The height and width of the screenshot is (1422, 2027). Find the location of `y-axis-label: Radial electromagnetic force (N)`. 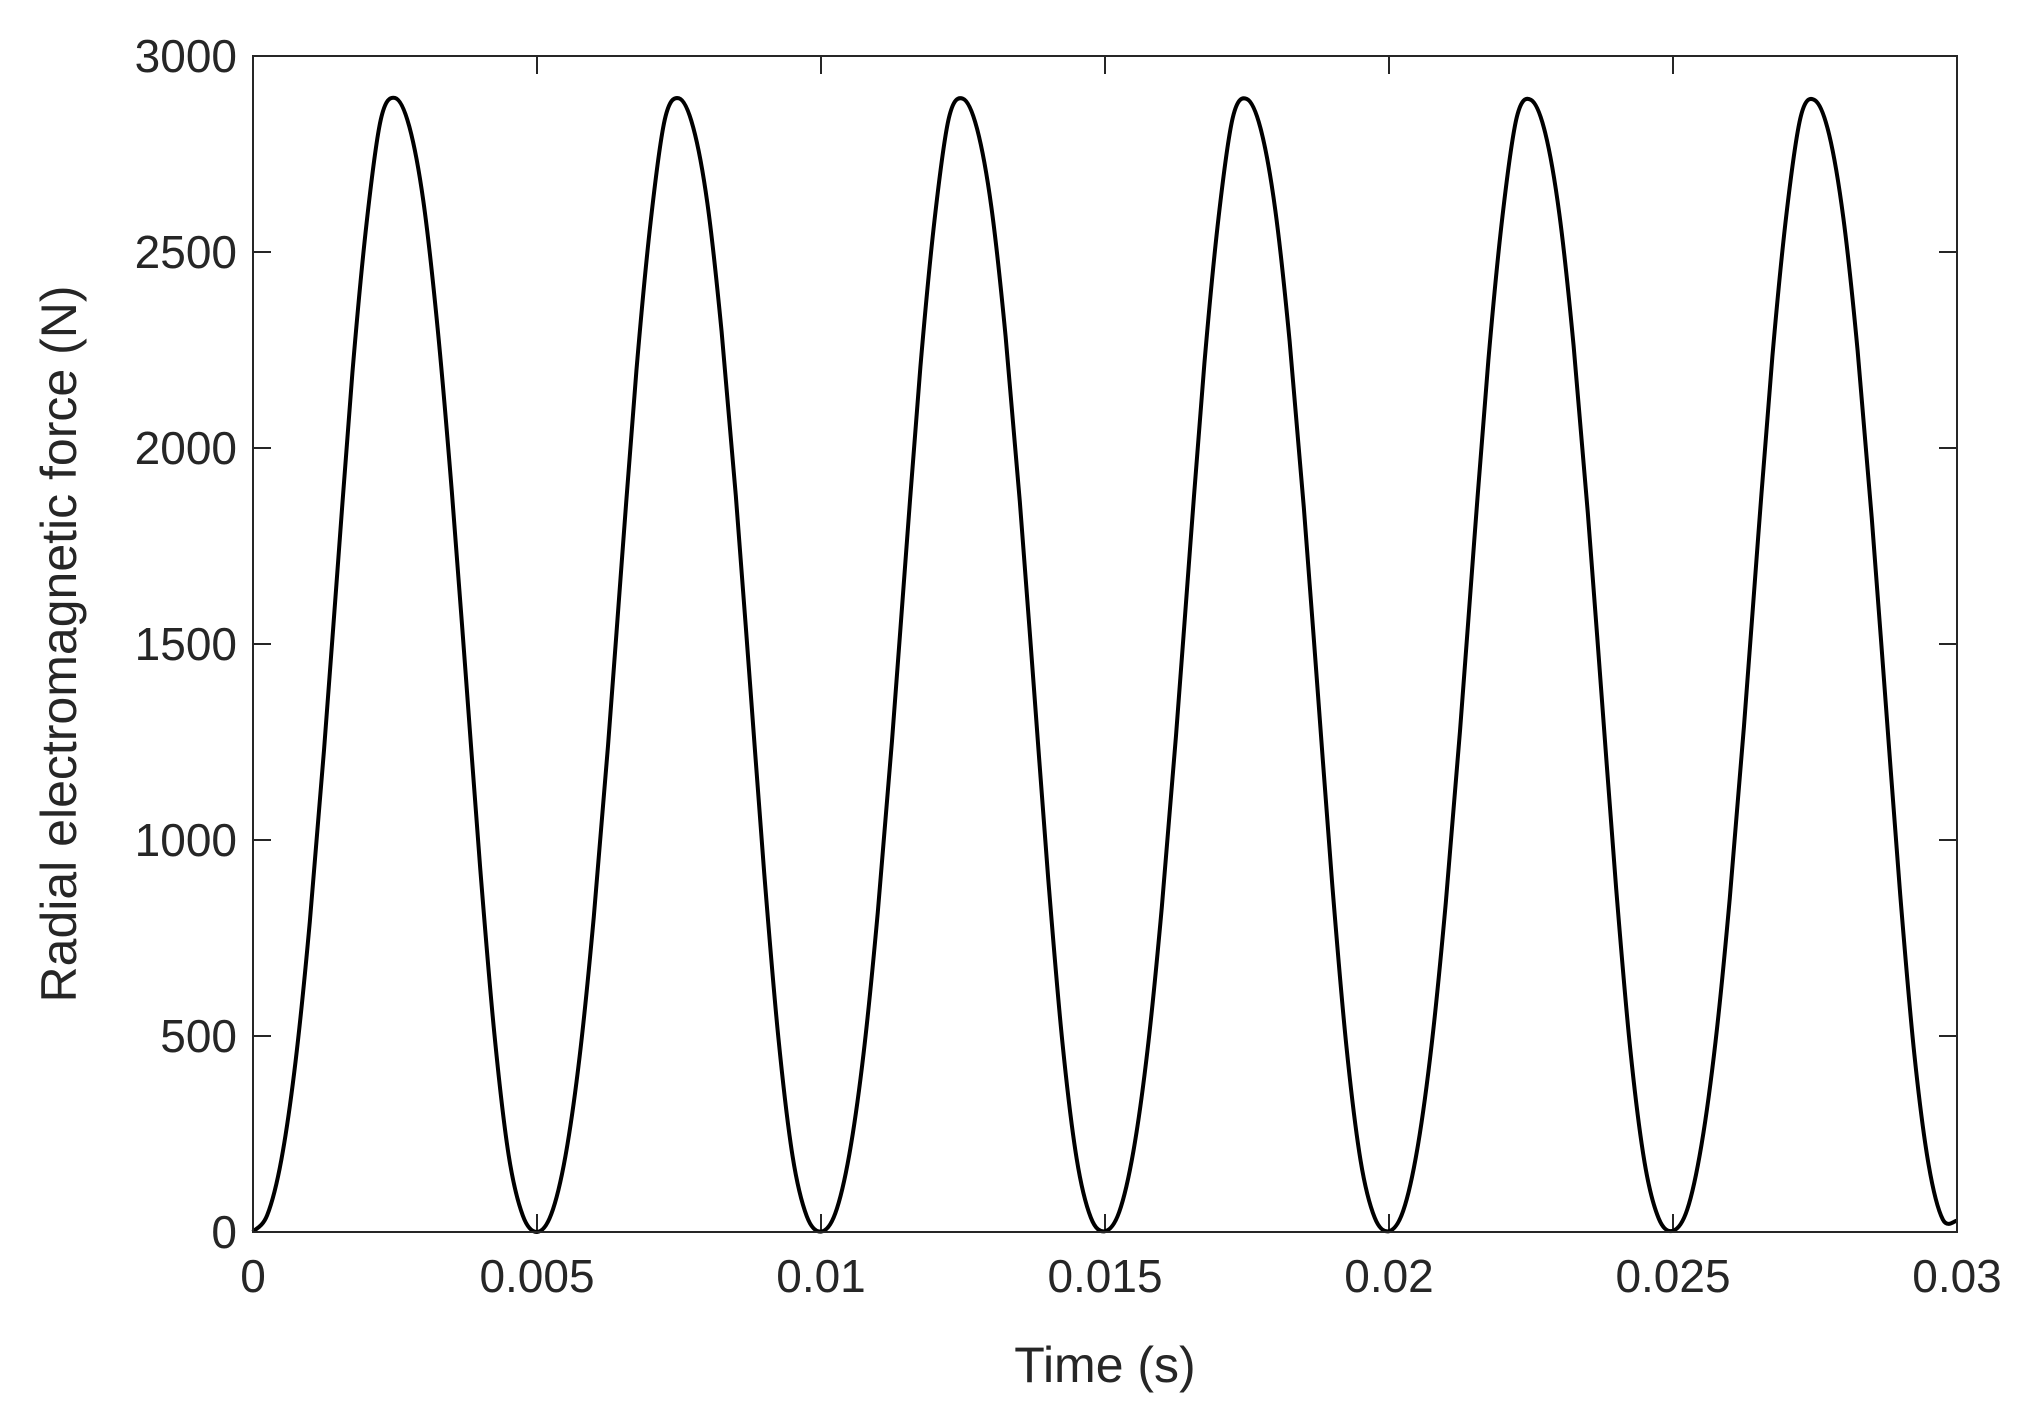

y-axis-label: Radial electromagnetic force (N) is located at coordinates (59, 644).